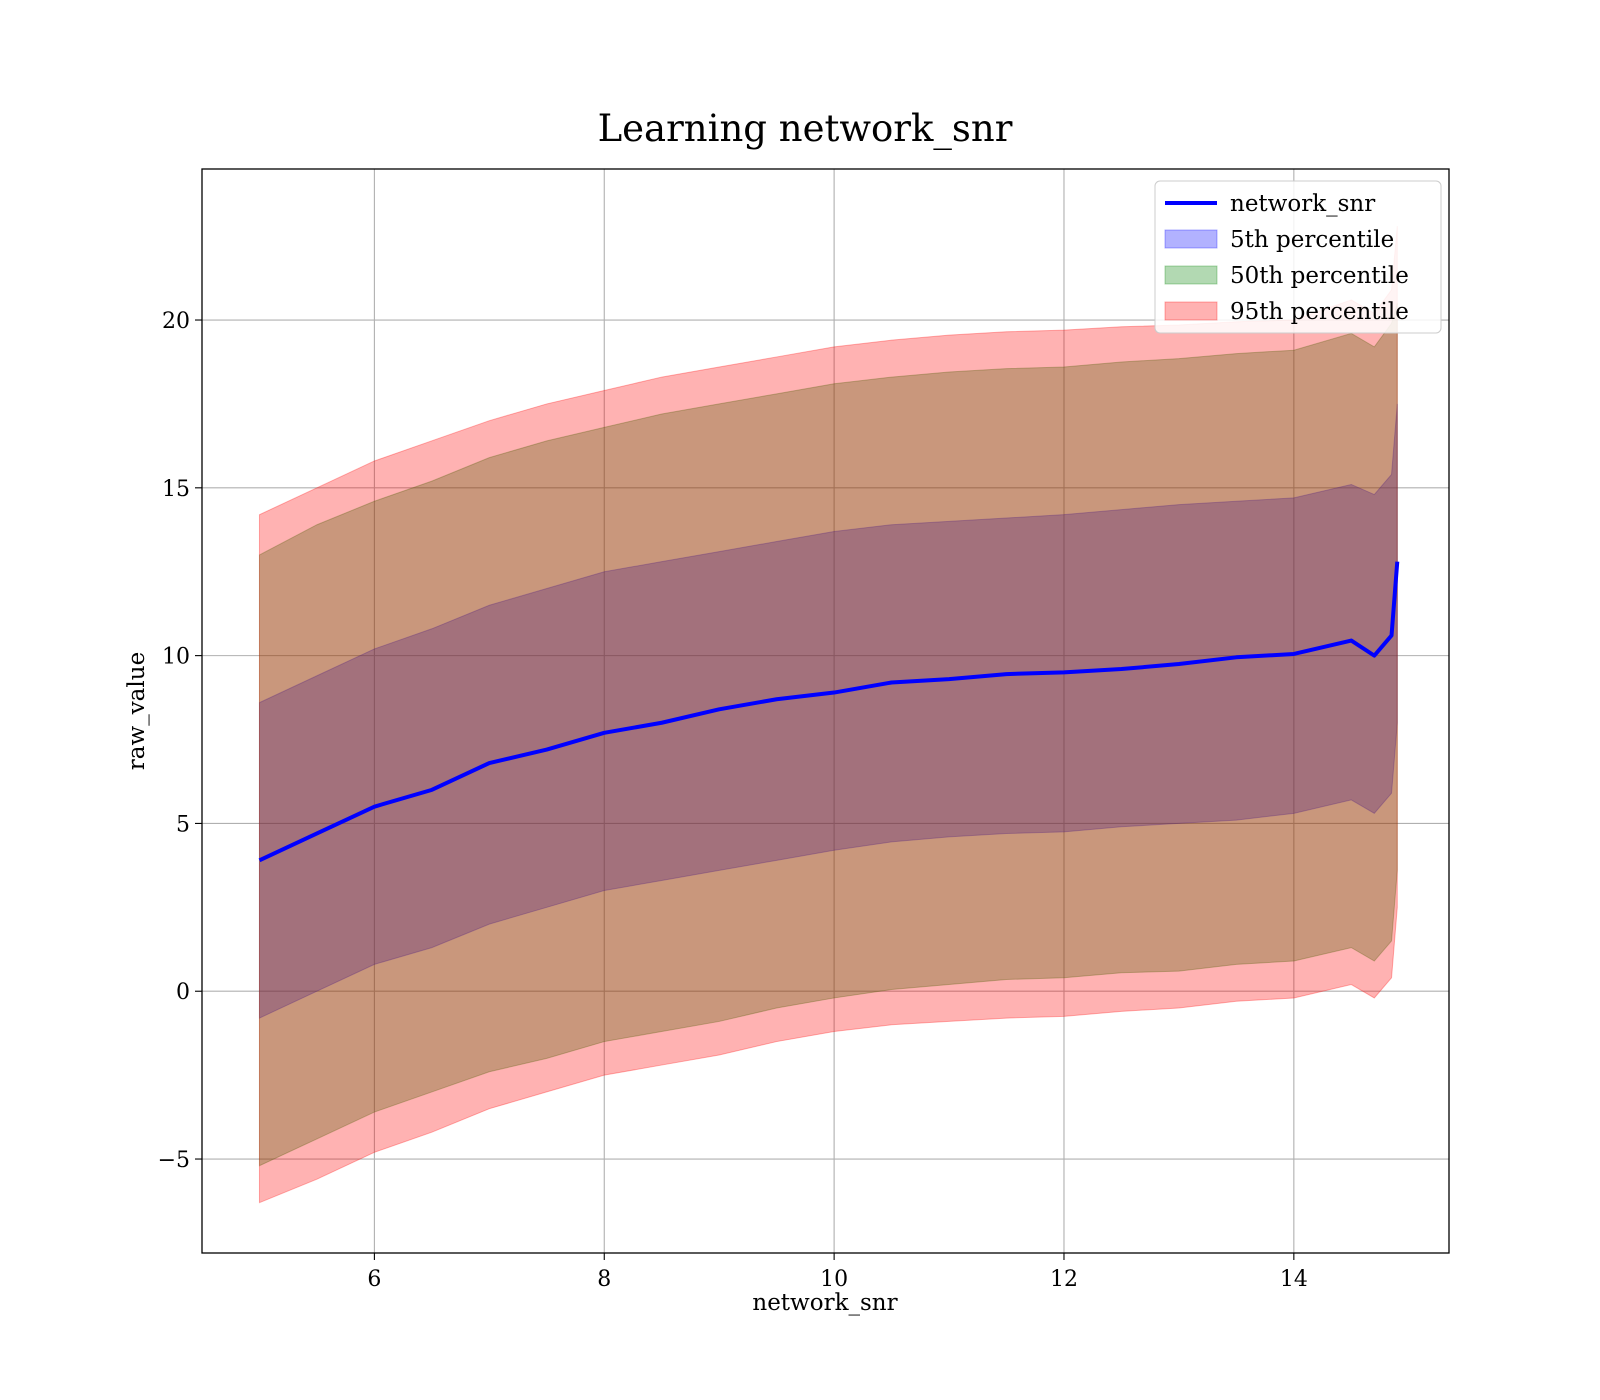 The image size is (1600, 1400). I want to click on y-tick-label: −5, so click(174, 1160).